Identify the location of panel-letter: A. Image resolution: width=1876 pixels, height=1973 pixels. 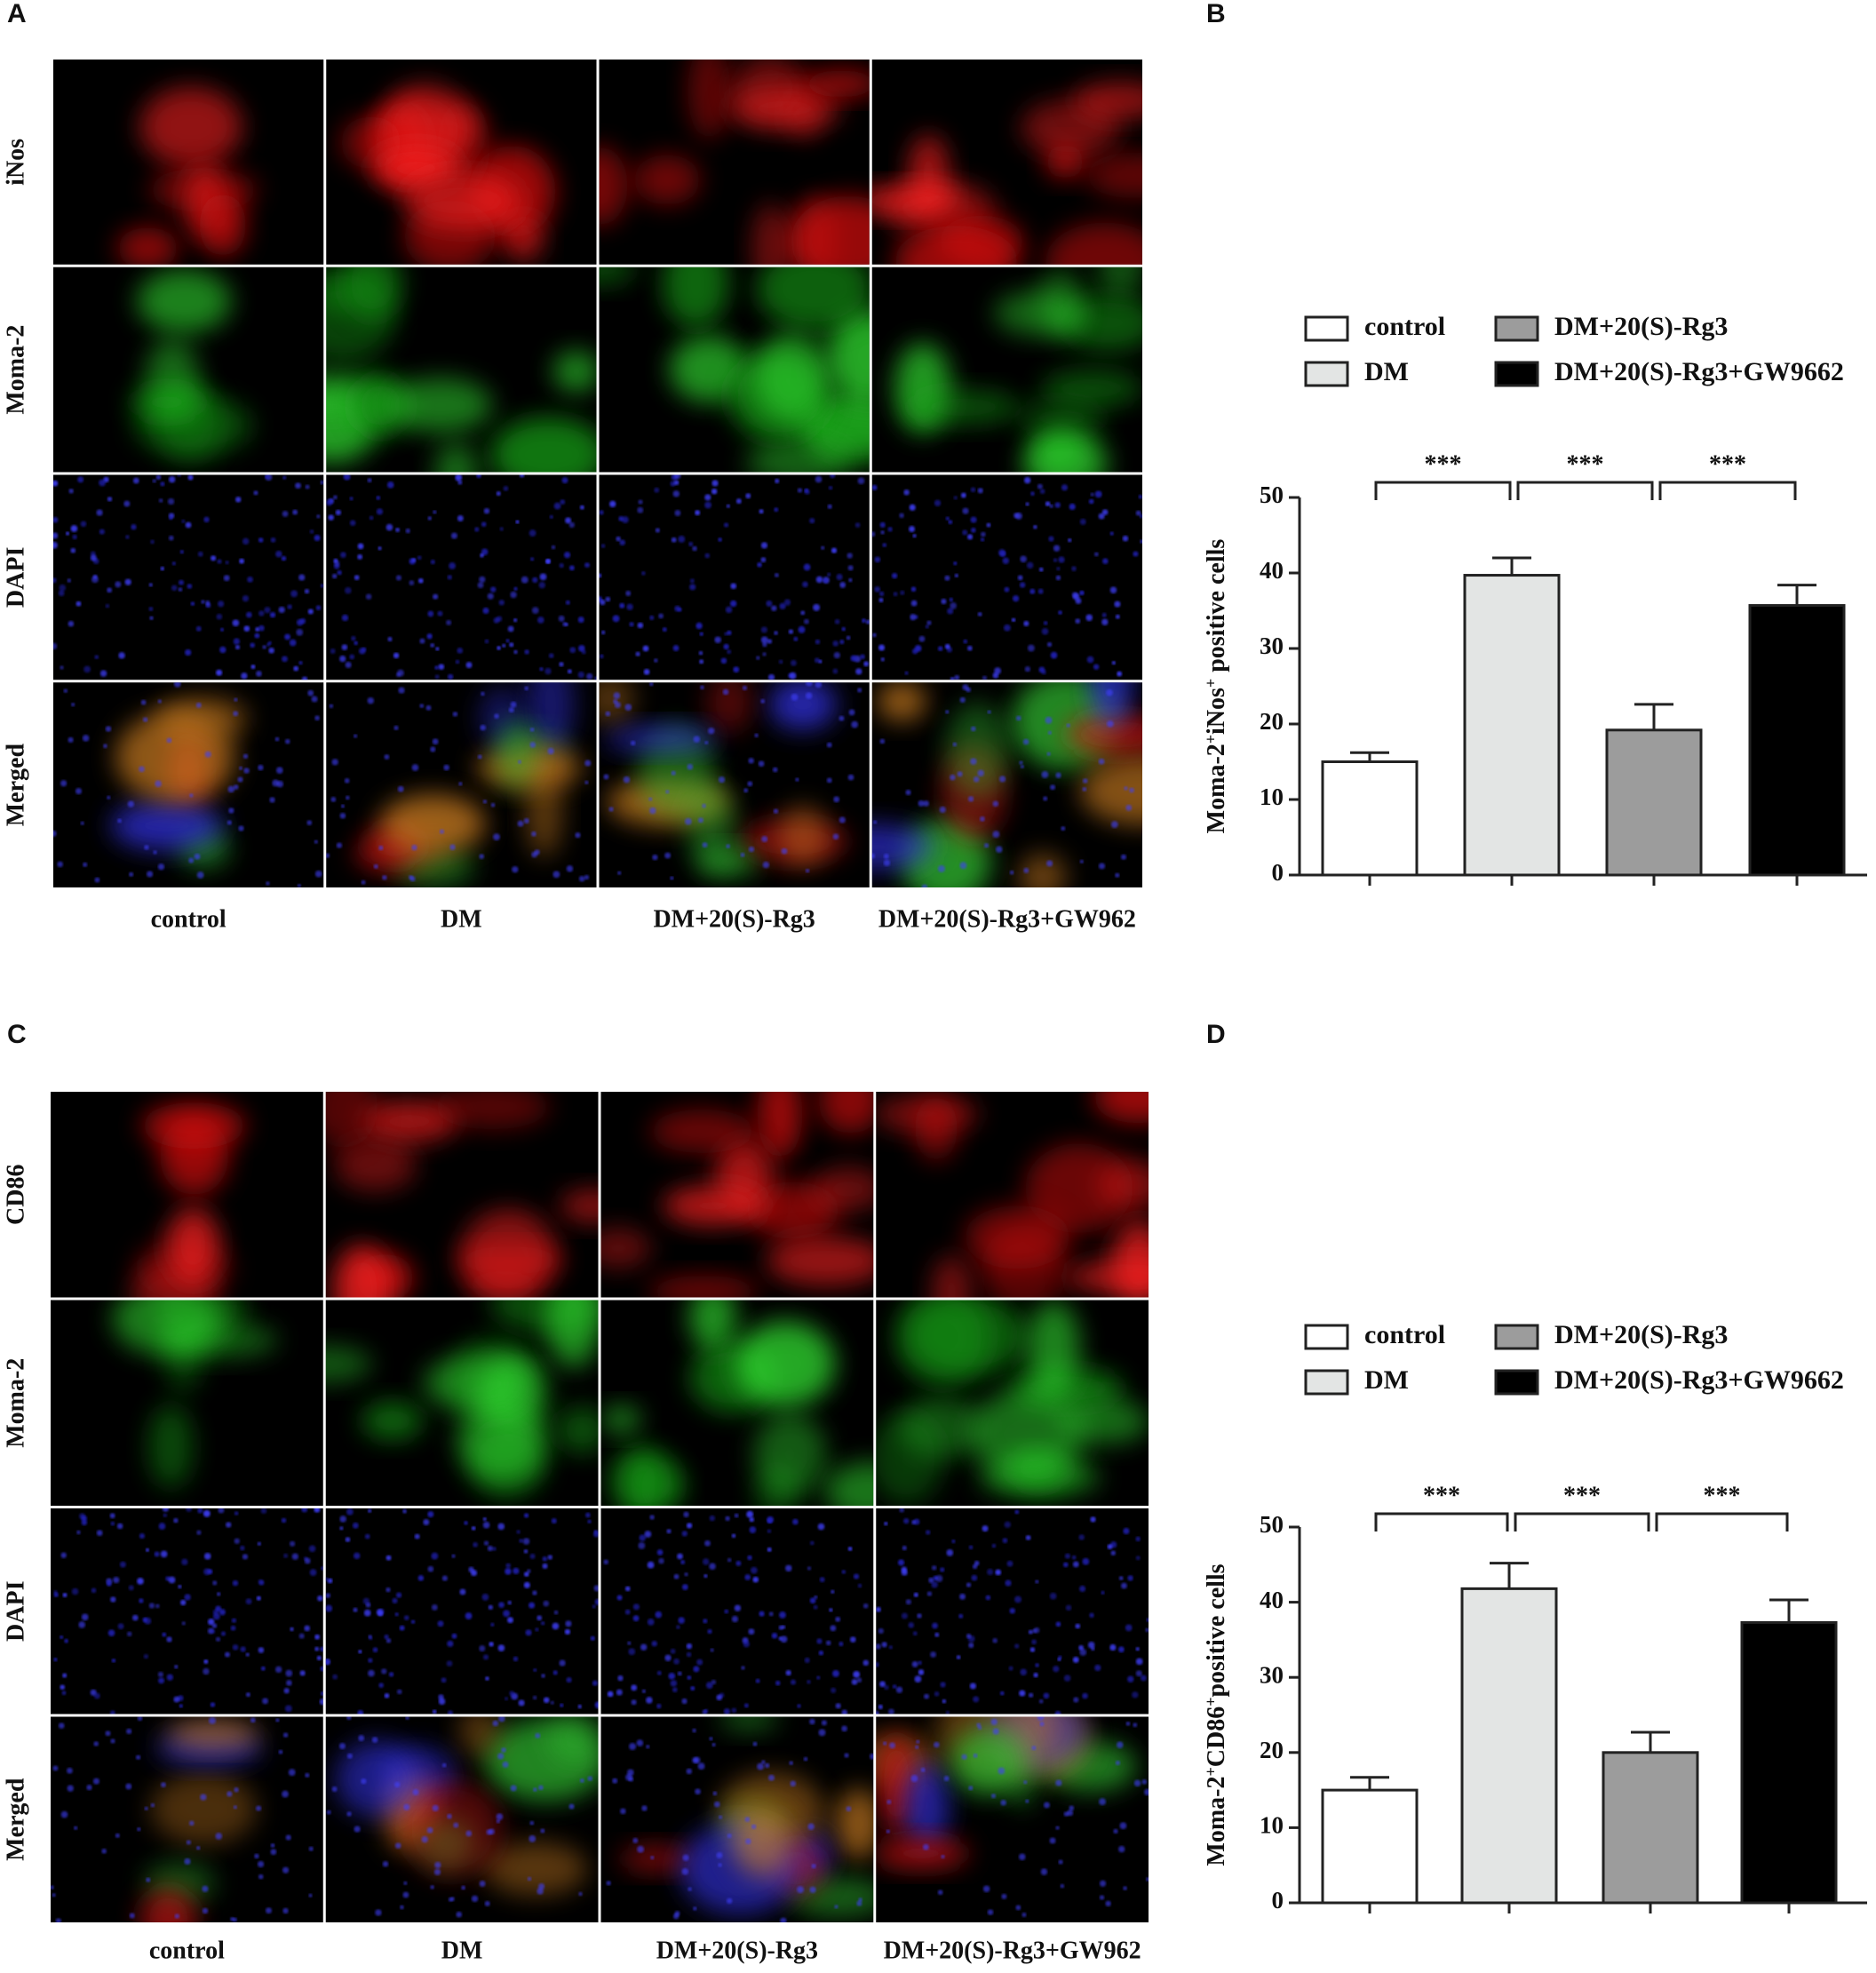
(17, 14).